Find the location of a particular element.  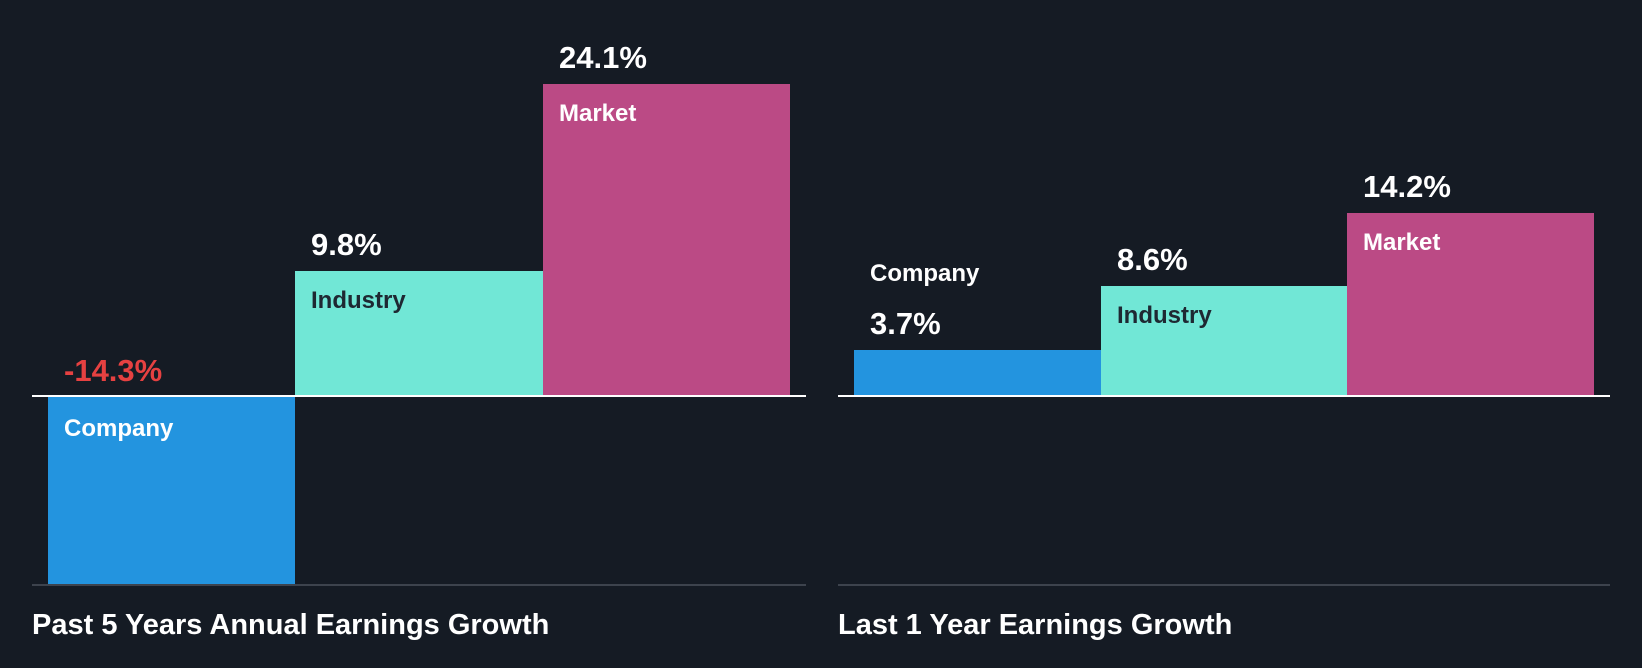

bar-name-company-5y: Company is located at coordinates (119, 428).